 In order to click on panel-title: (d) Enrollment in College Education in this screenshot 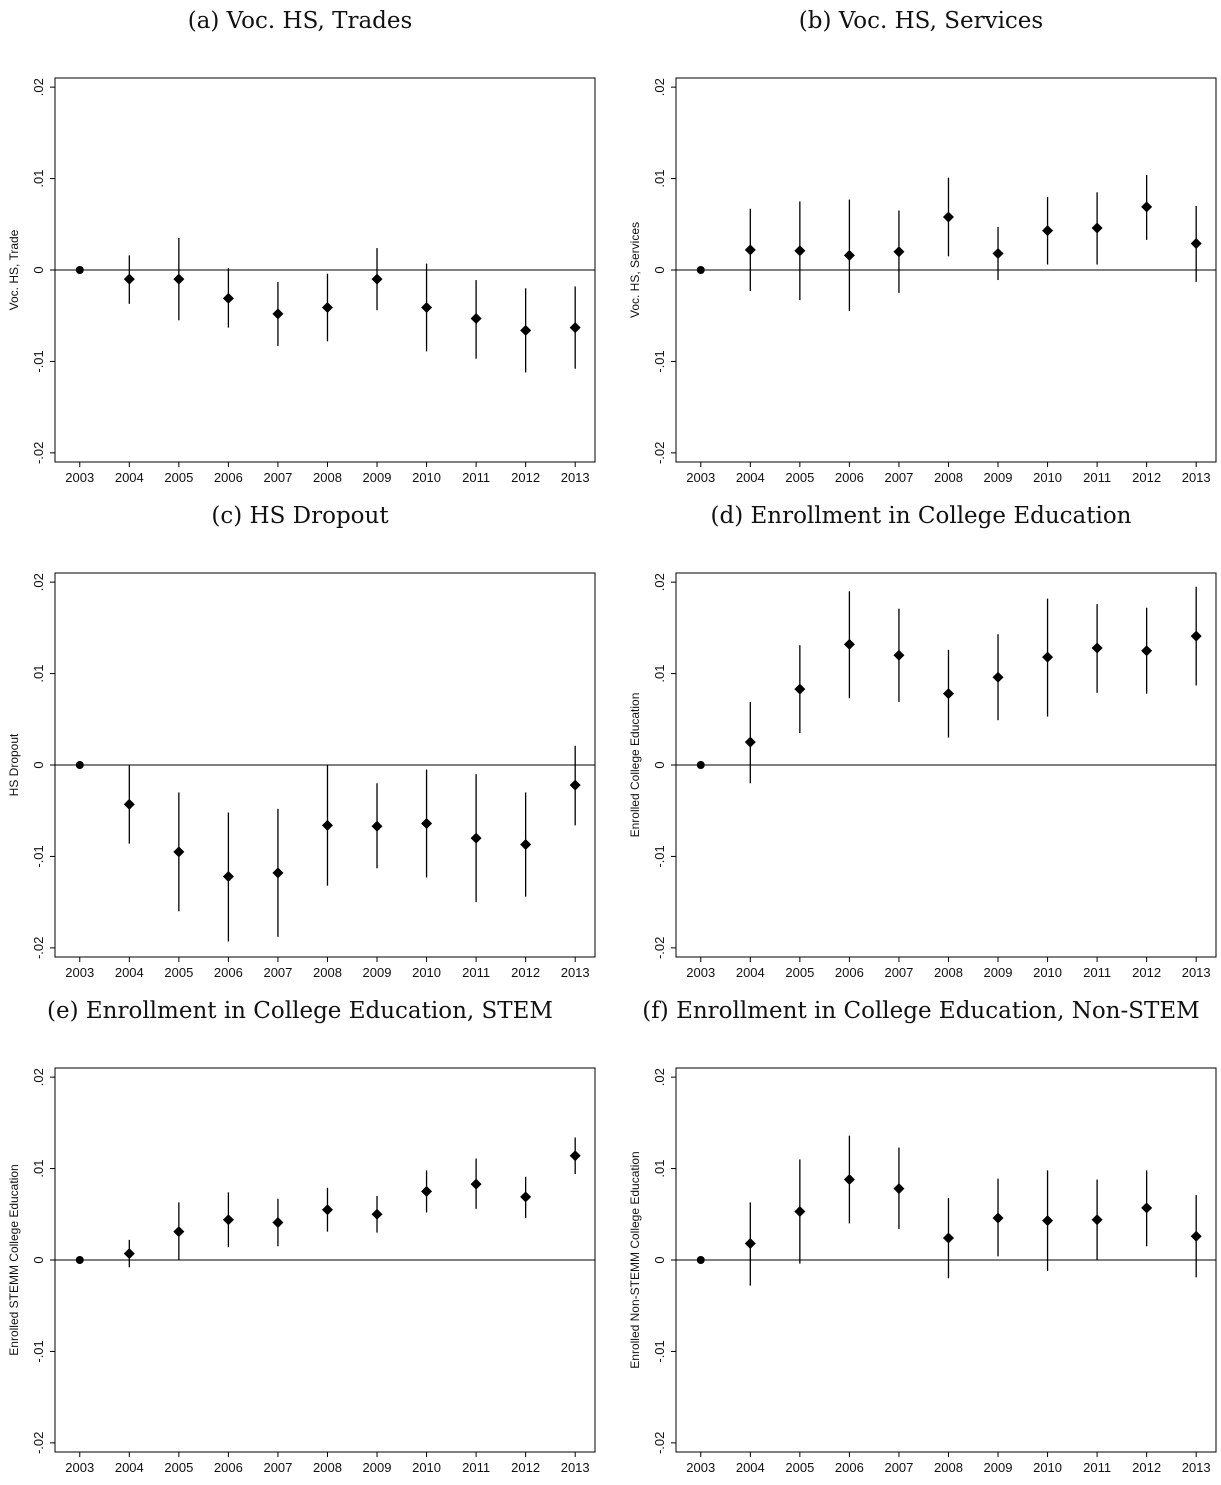, I will do `click(921, 516)`.